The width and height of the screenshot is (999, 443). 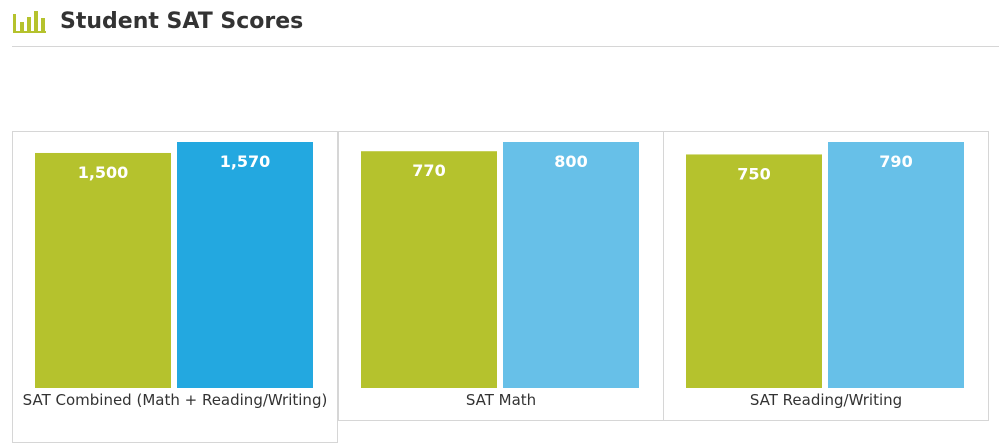 I want to click on bar-chart-icon, so click(x=29, y=22).